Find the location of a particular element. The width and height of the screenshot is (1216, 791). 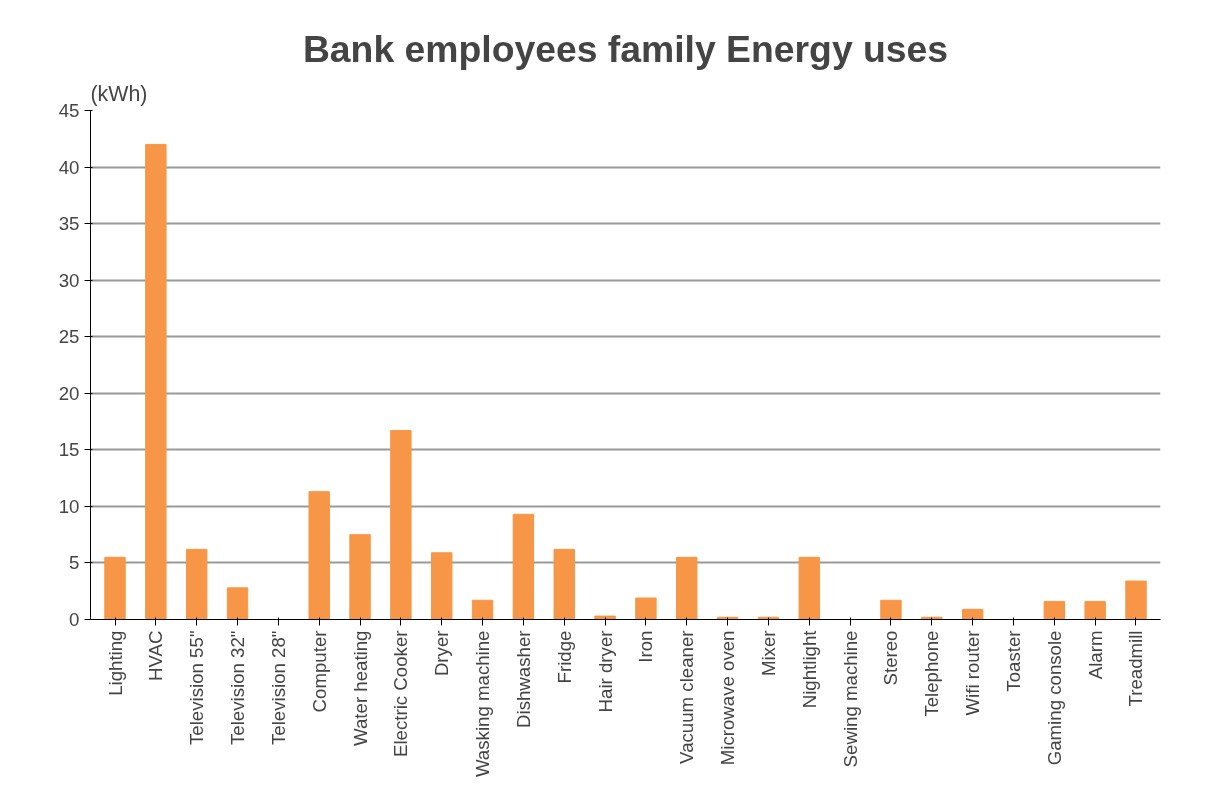

x-tick-label: Fridge is located at coordinates (564, 657).